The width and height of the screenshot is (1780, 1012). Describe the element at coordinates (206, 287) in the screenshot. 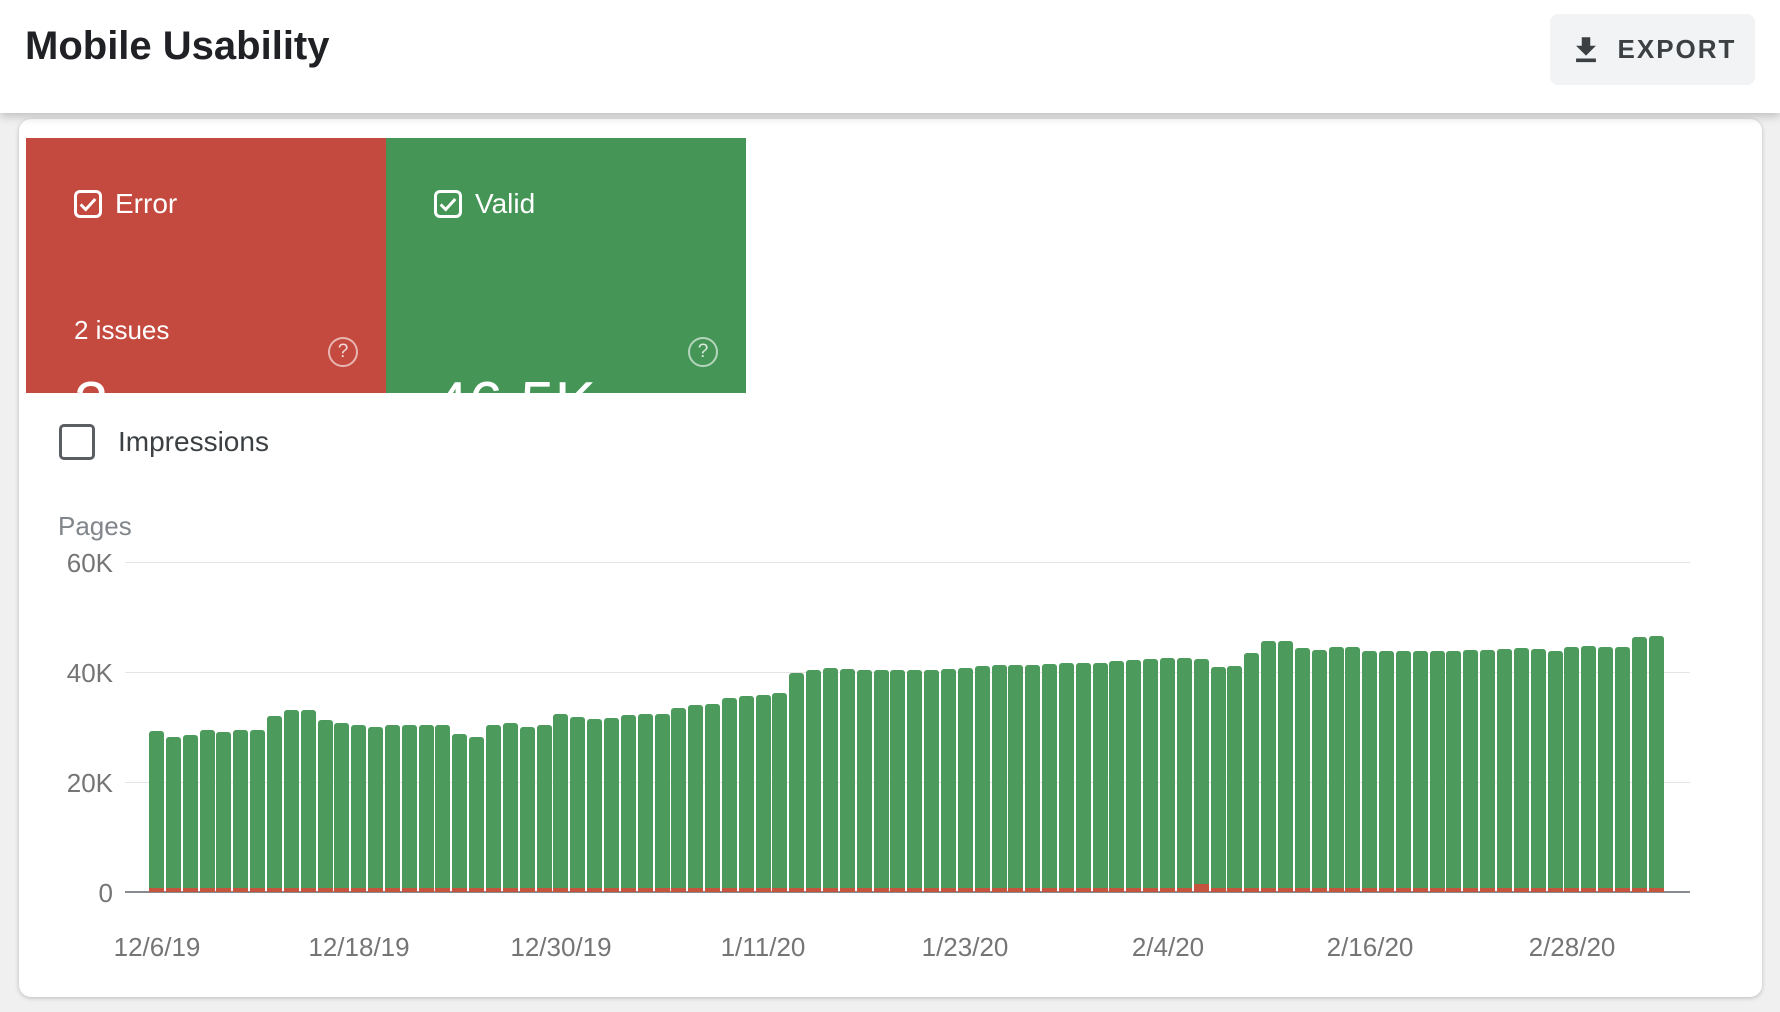

I see `error-summary-card: Error 3 2 issues ?` at that location.